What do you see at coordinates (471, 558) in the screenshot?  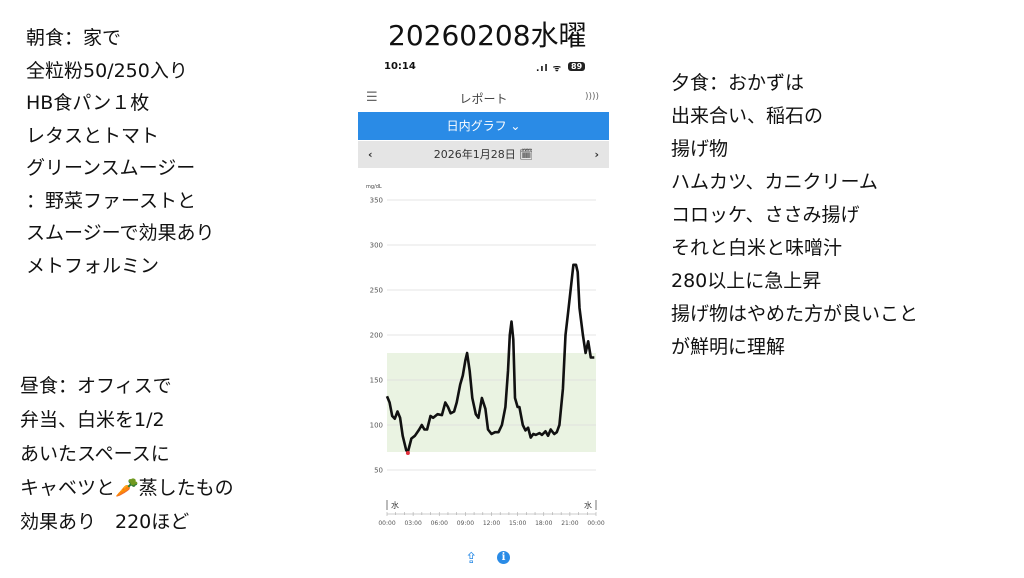 I see `share-icon: ⇪` at bounding box center [471, 558].